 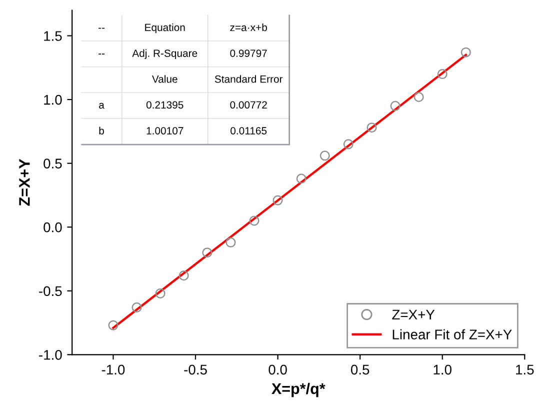 I want to click on y-tick-label: -1.0, so click(x=50, y=355).